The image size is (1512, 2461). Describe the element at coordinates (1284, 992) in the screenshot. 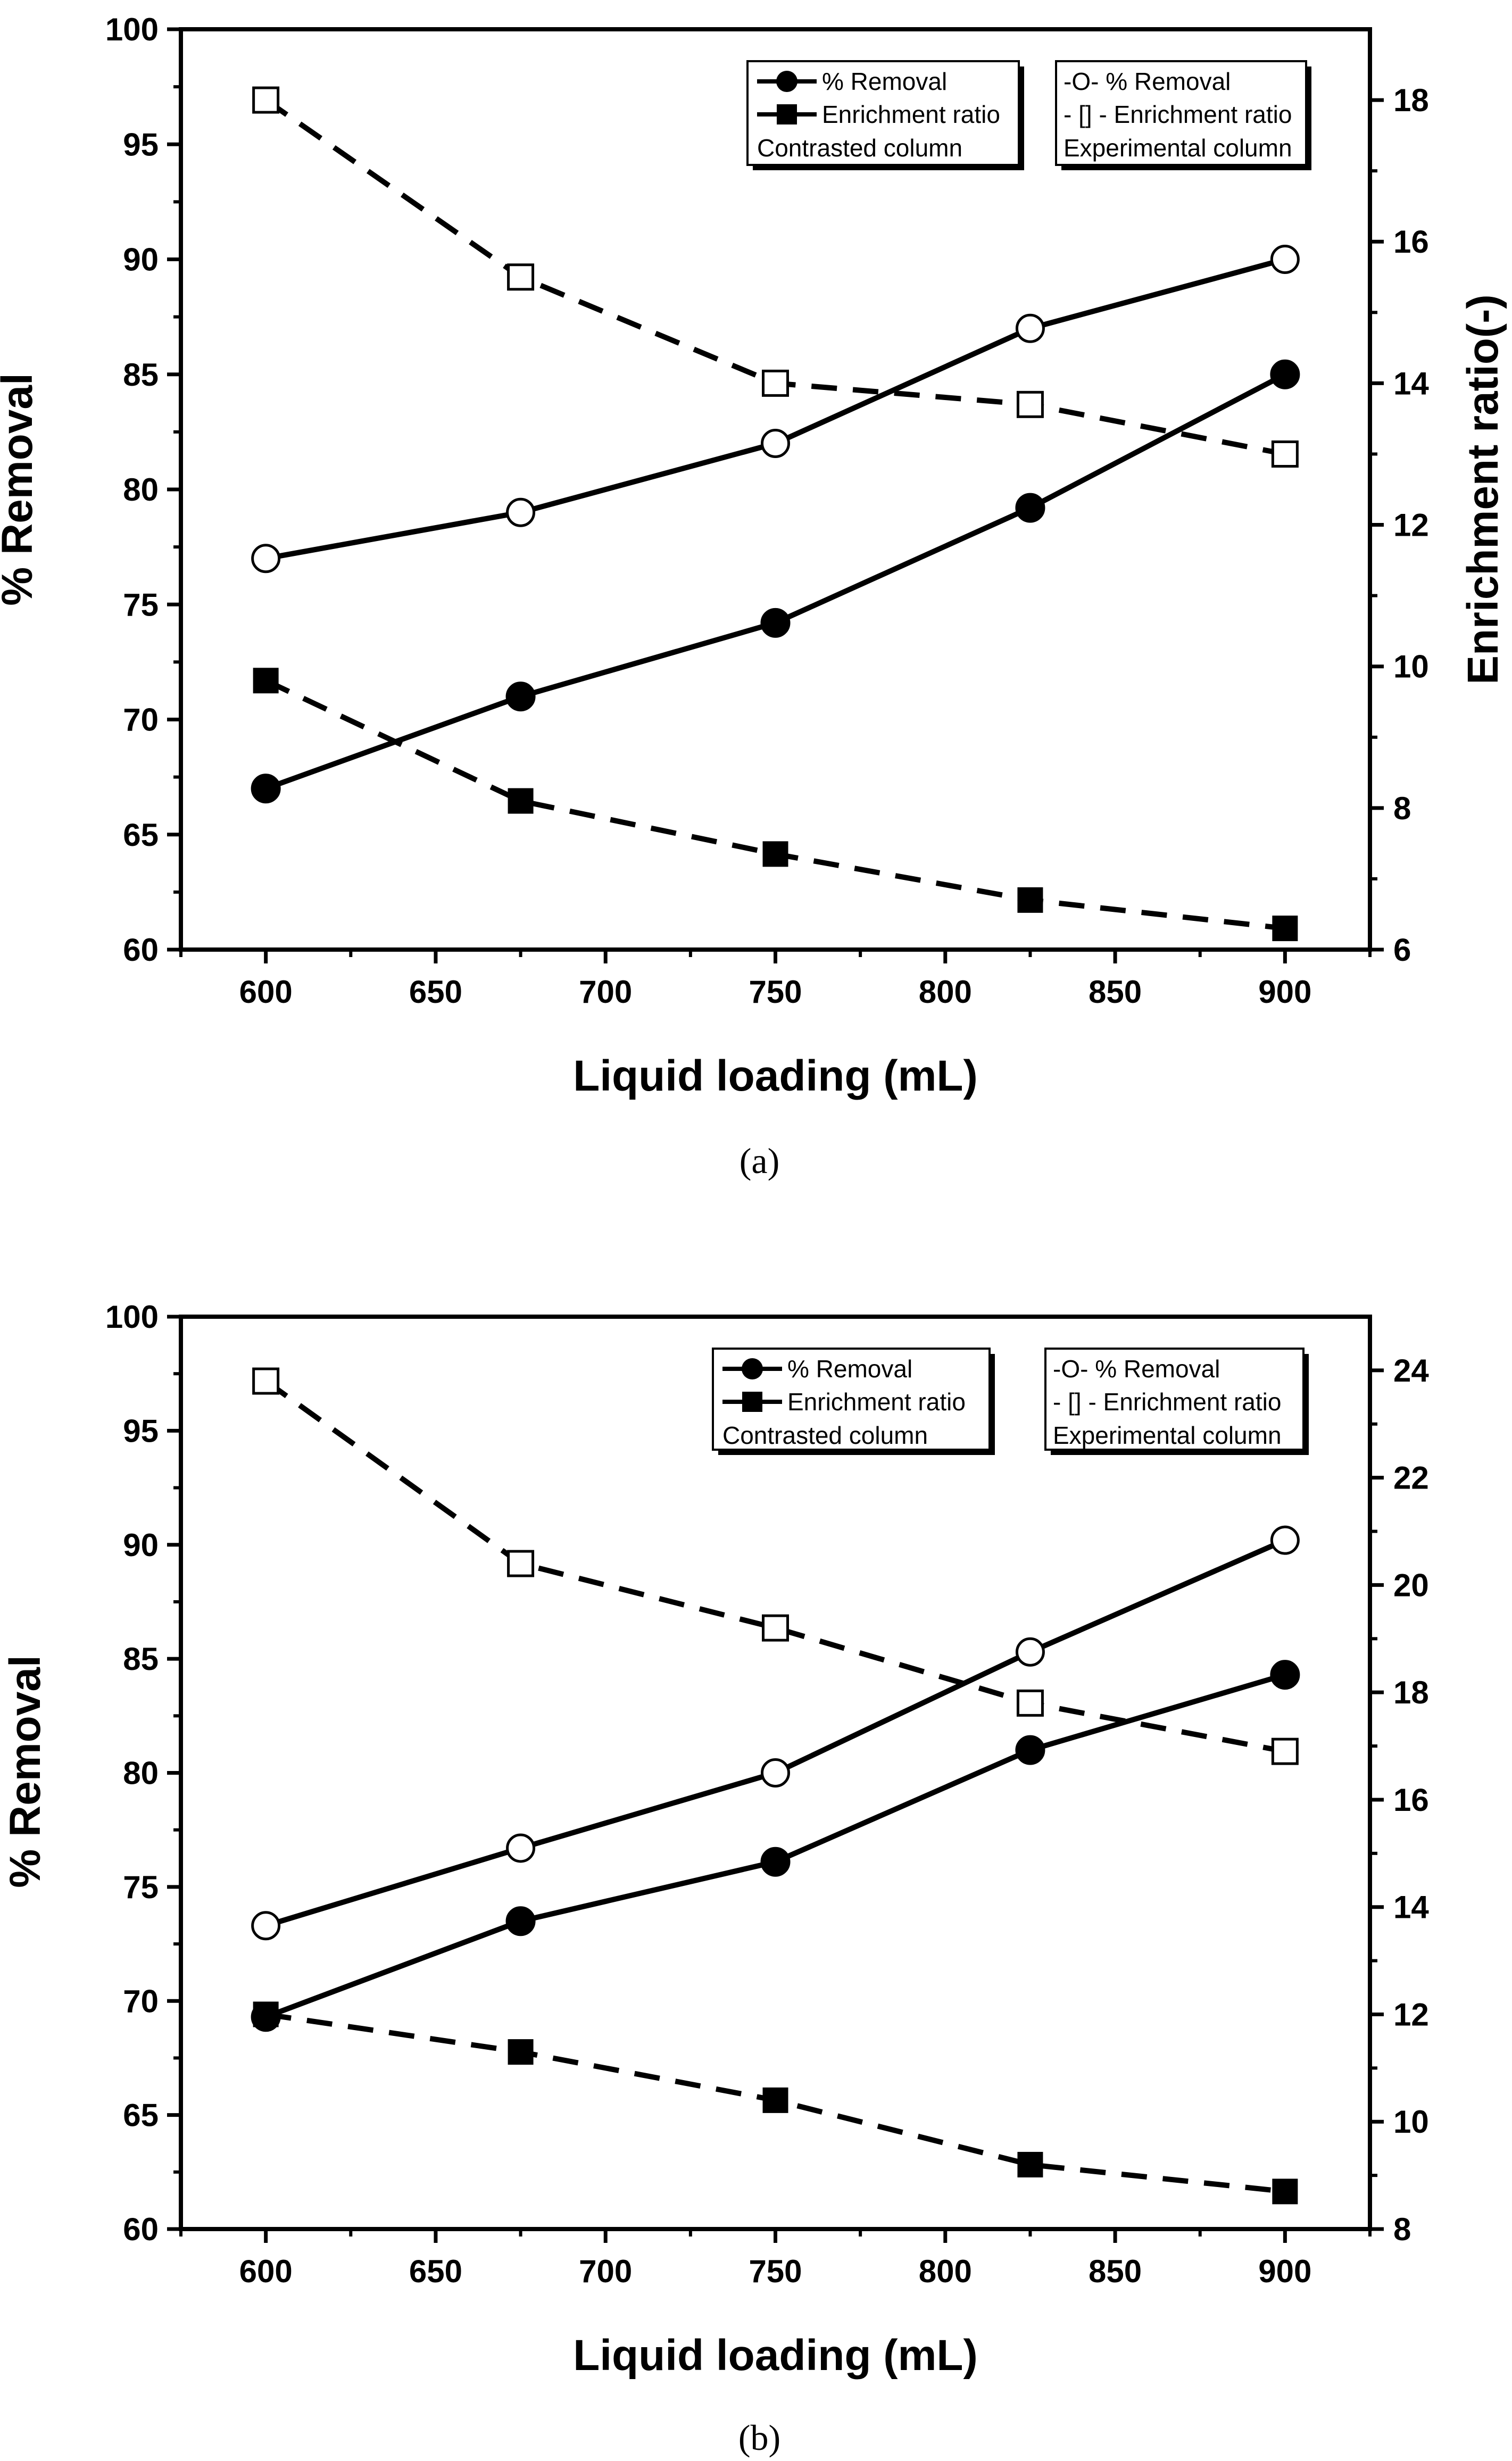

I see `x-tick-label: 900` at that location.